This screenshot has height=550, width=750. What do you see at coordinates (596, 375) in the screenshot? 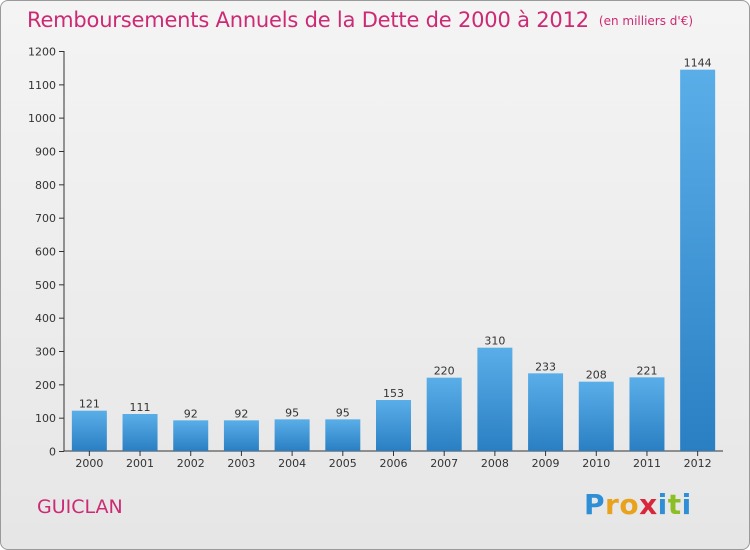
I see `value-label: 208` at bounding box center [596, 375].